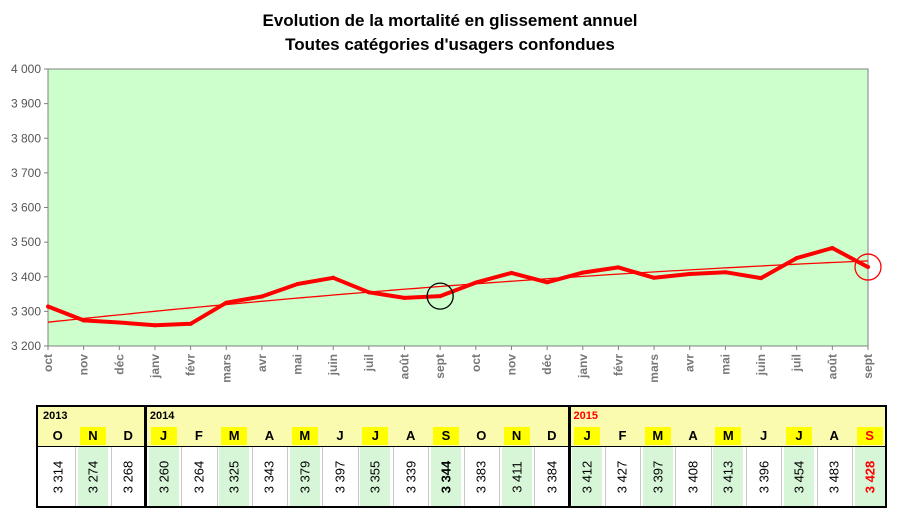 The height and width of the screenshot is (524, 900). I want to click on value-cell: 3 383, so click(481, 476).